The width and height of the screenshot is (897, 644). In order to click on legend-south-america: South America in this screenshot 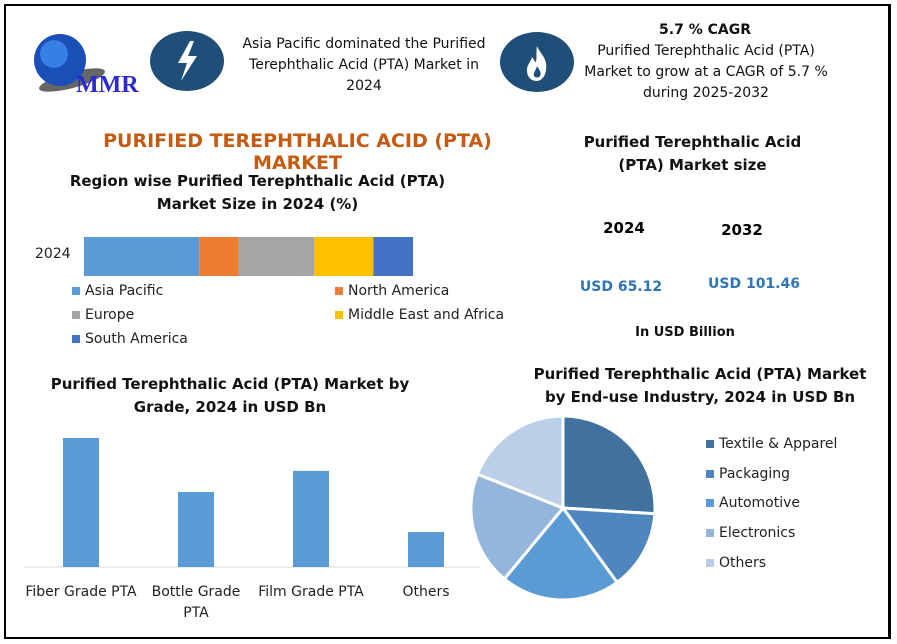, I will do `click(130, 339)`.